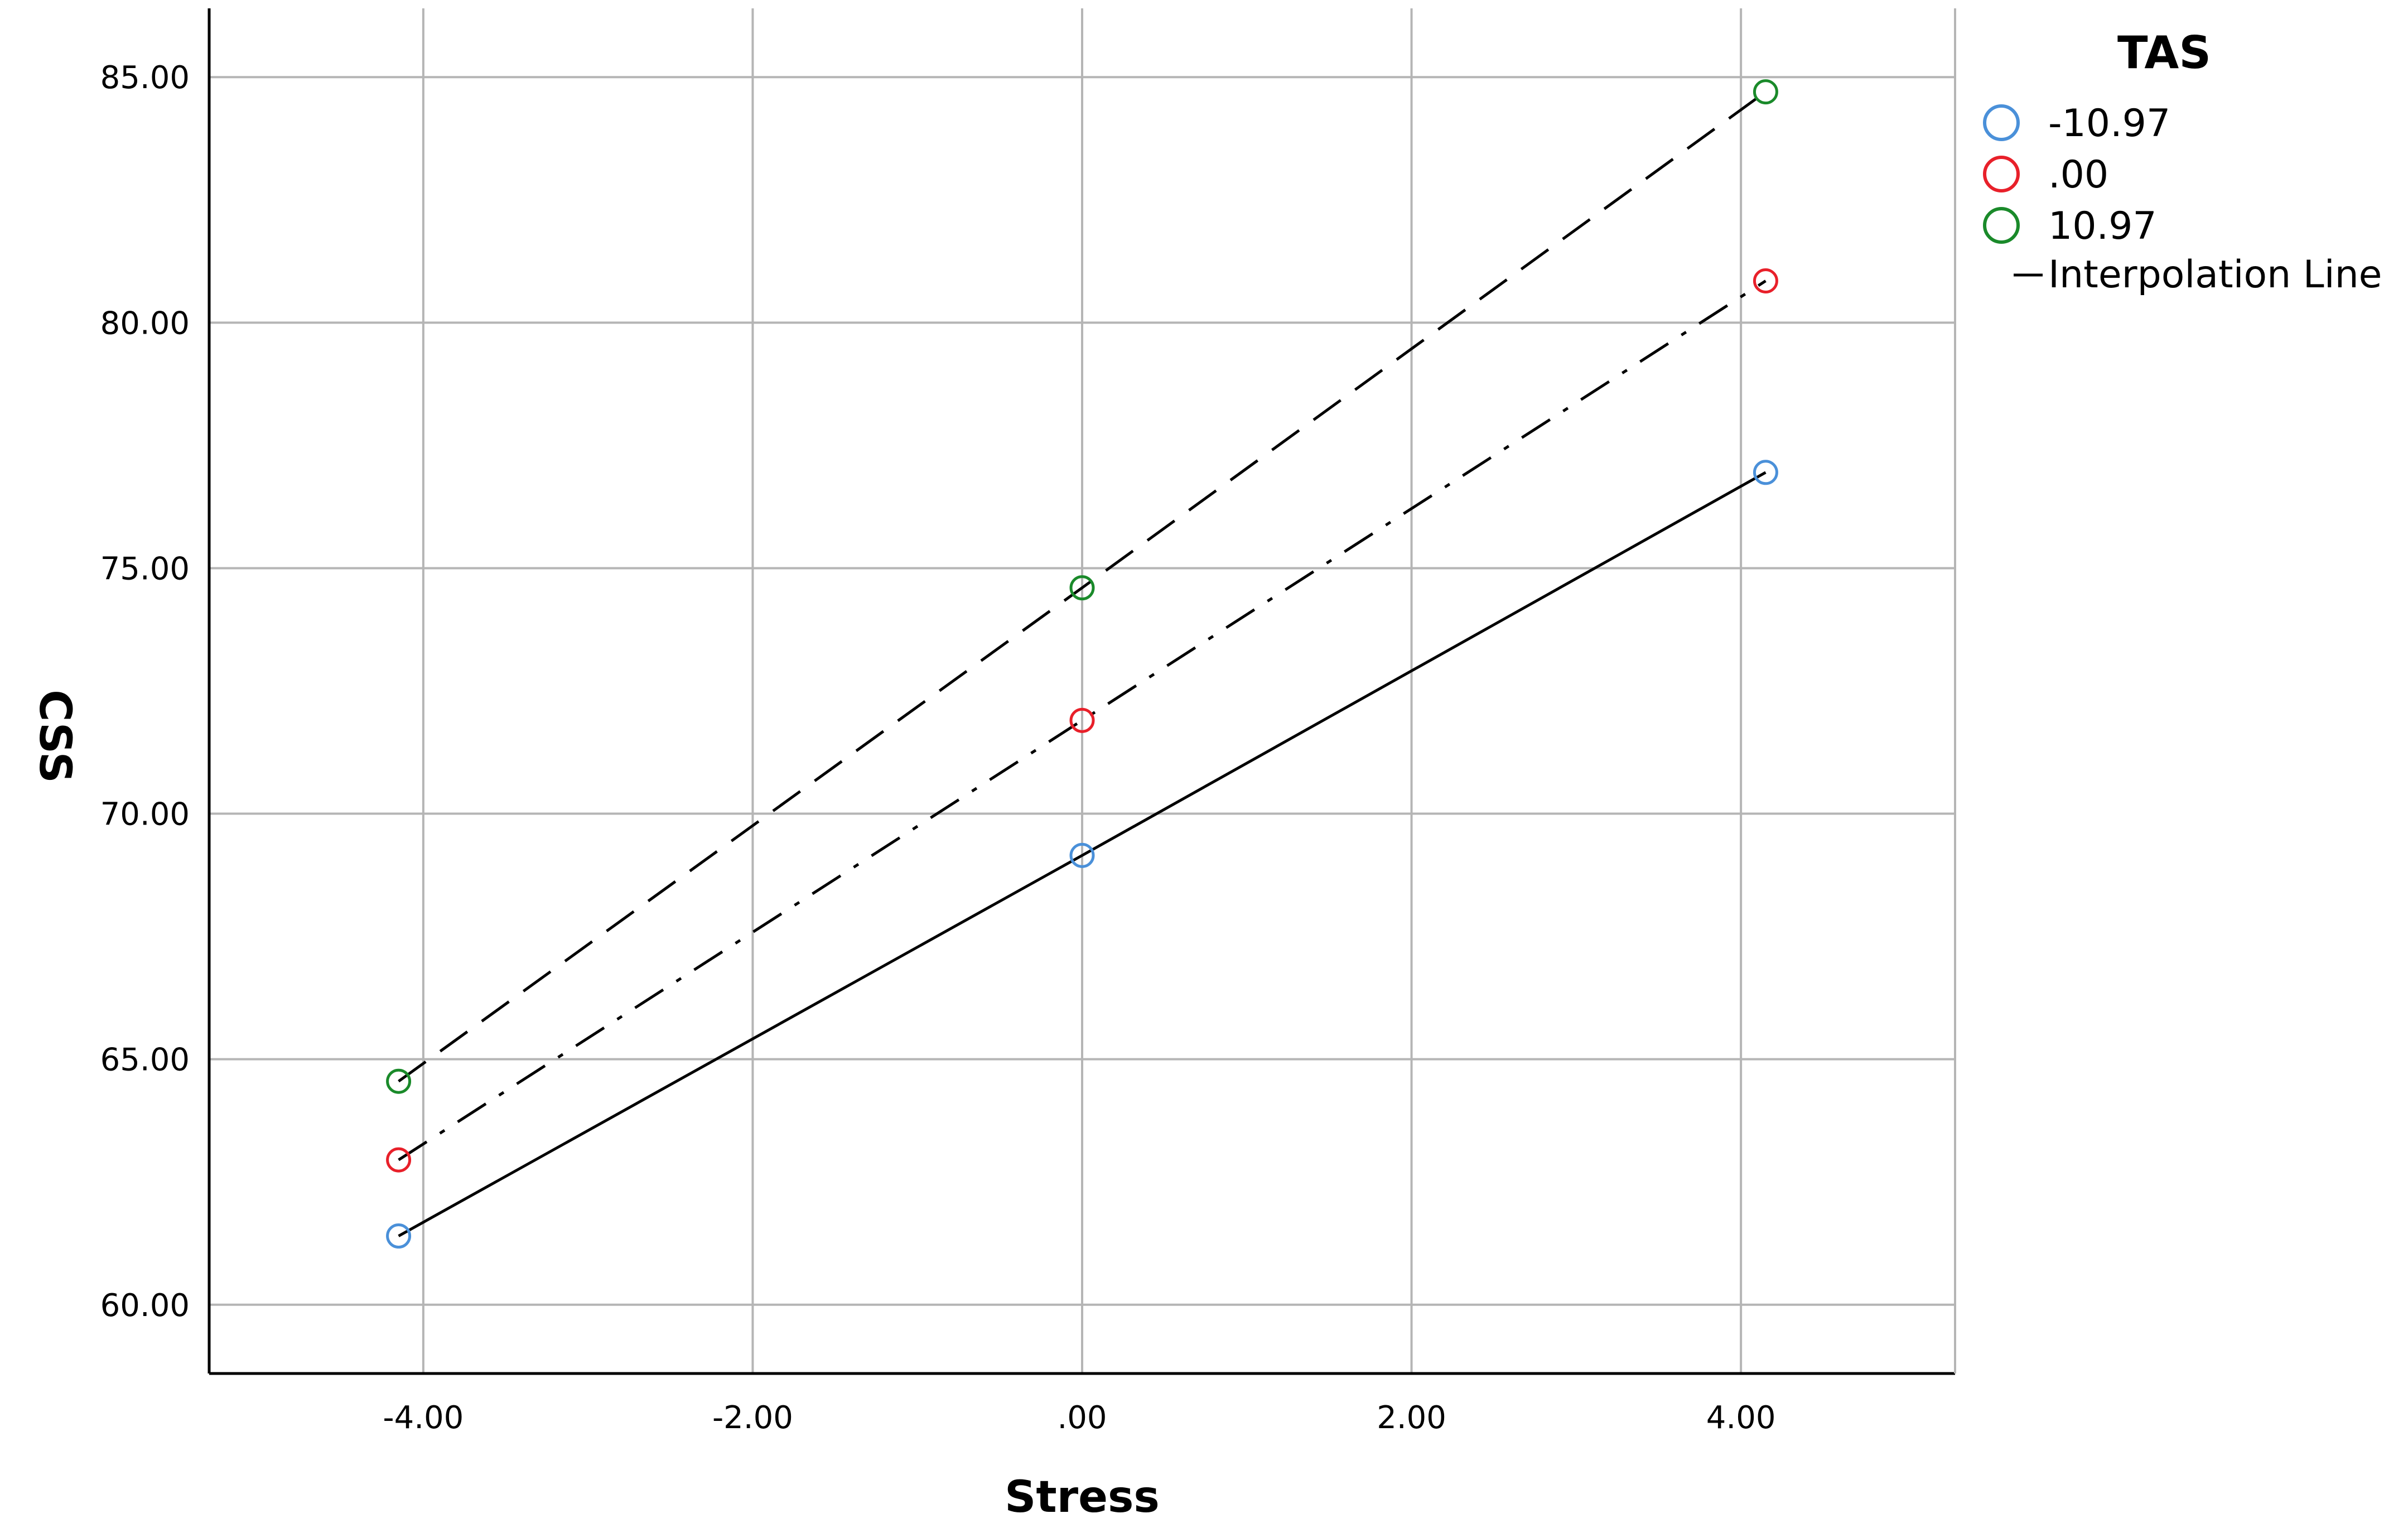 This screenshot has height=1523, width=2408. Describe the element at coordinates (2215, 275) in the screenshot. I see `legend-interpolation-label: Interpolation Line` at that location.